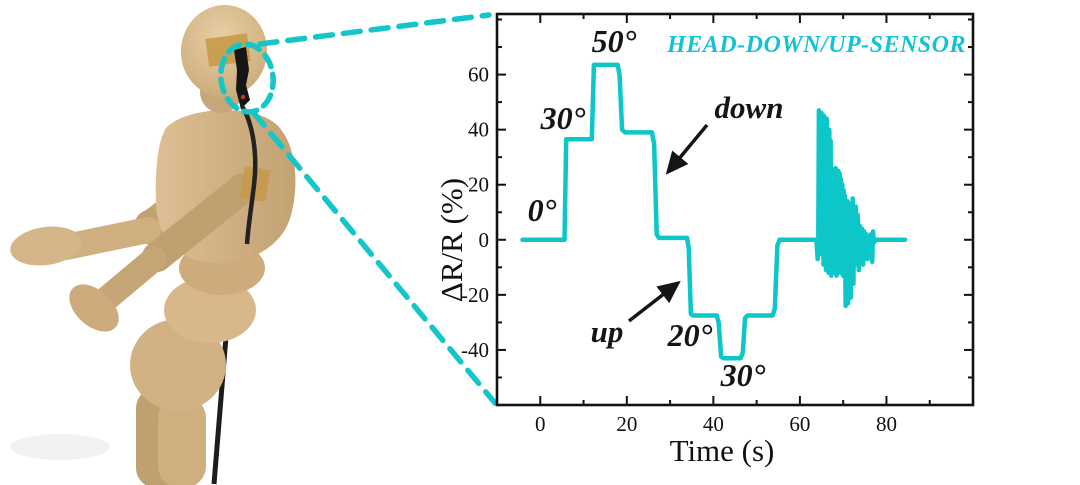 This screenshot has height=485, width=1080. What do you see at coordinates (542, 210) in the screenshot?
I see `annotation-label-deg0: 0°` at bounding box center [542, 210].